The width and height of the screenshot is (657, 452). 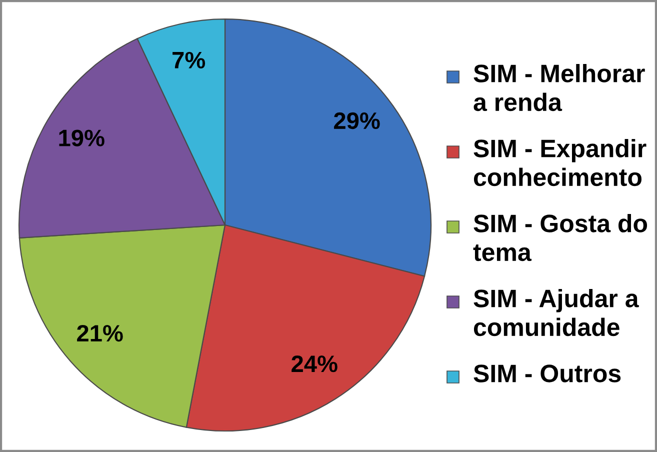 I want to click on data-label: 7%, so click(x=189, y=60).